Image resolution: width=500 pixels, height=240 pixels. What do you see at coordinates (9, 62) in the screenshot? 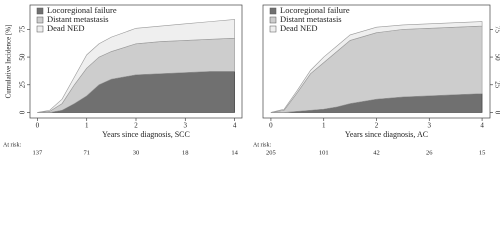
I see `y-axis-title: Cumulative Incidence [%]` at bounding box center [9, 62].